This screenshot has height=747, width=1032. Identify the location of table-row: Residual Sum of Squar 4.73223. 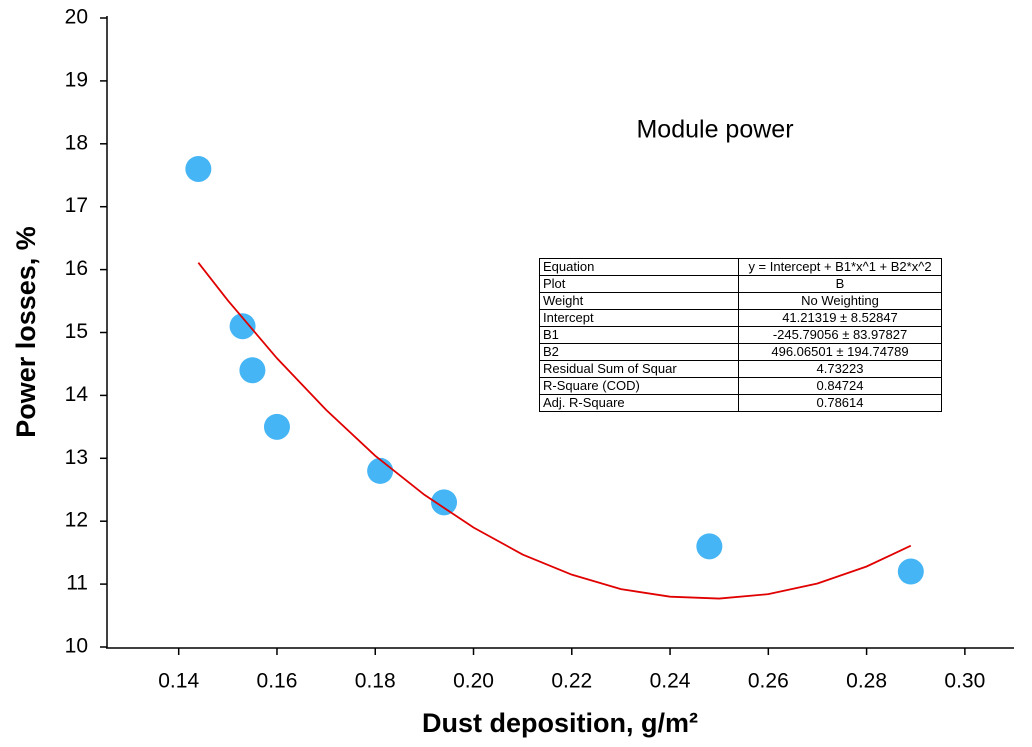
(740, 369).